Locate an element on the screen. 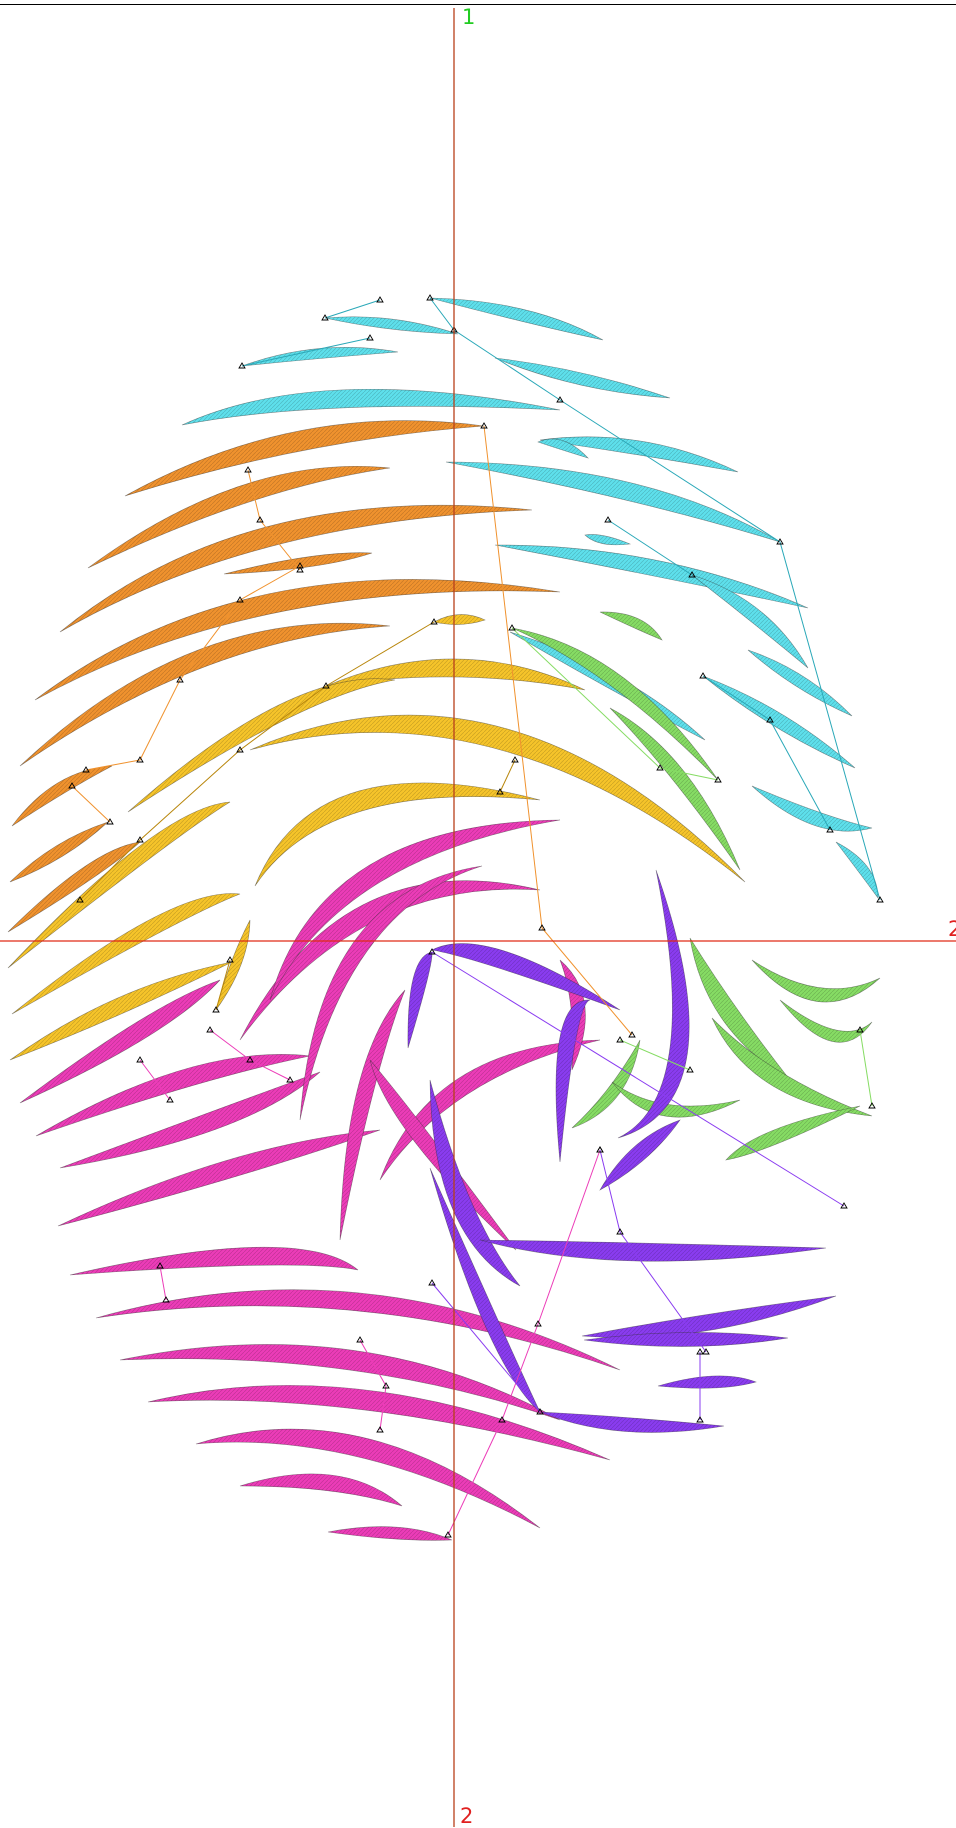  ridge-magenta is located at coordinates (372, 1115).